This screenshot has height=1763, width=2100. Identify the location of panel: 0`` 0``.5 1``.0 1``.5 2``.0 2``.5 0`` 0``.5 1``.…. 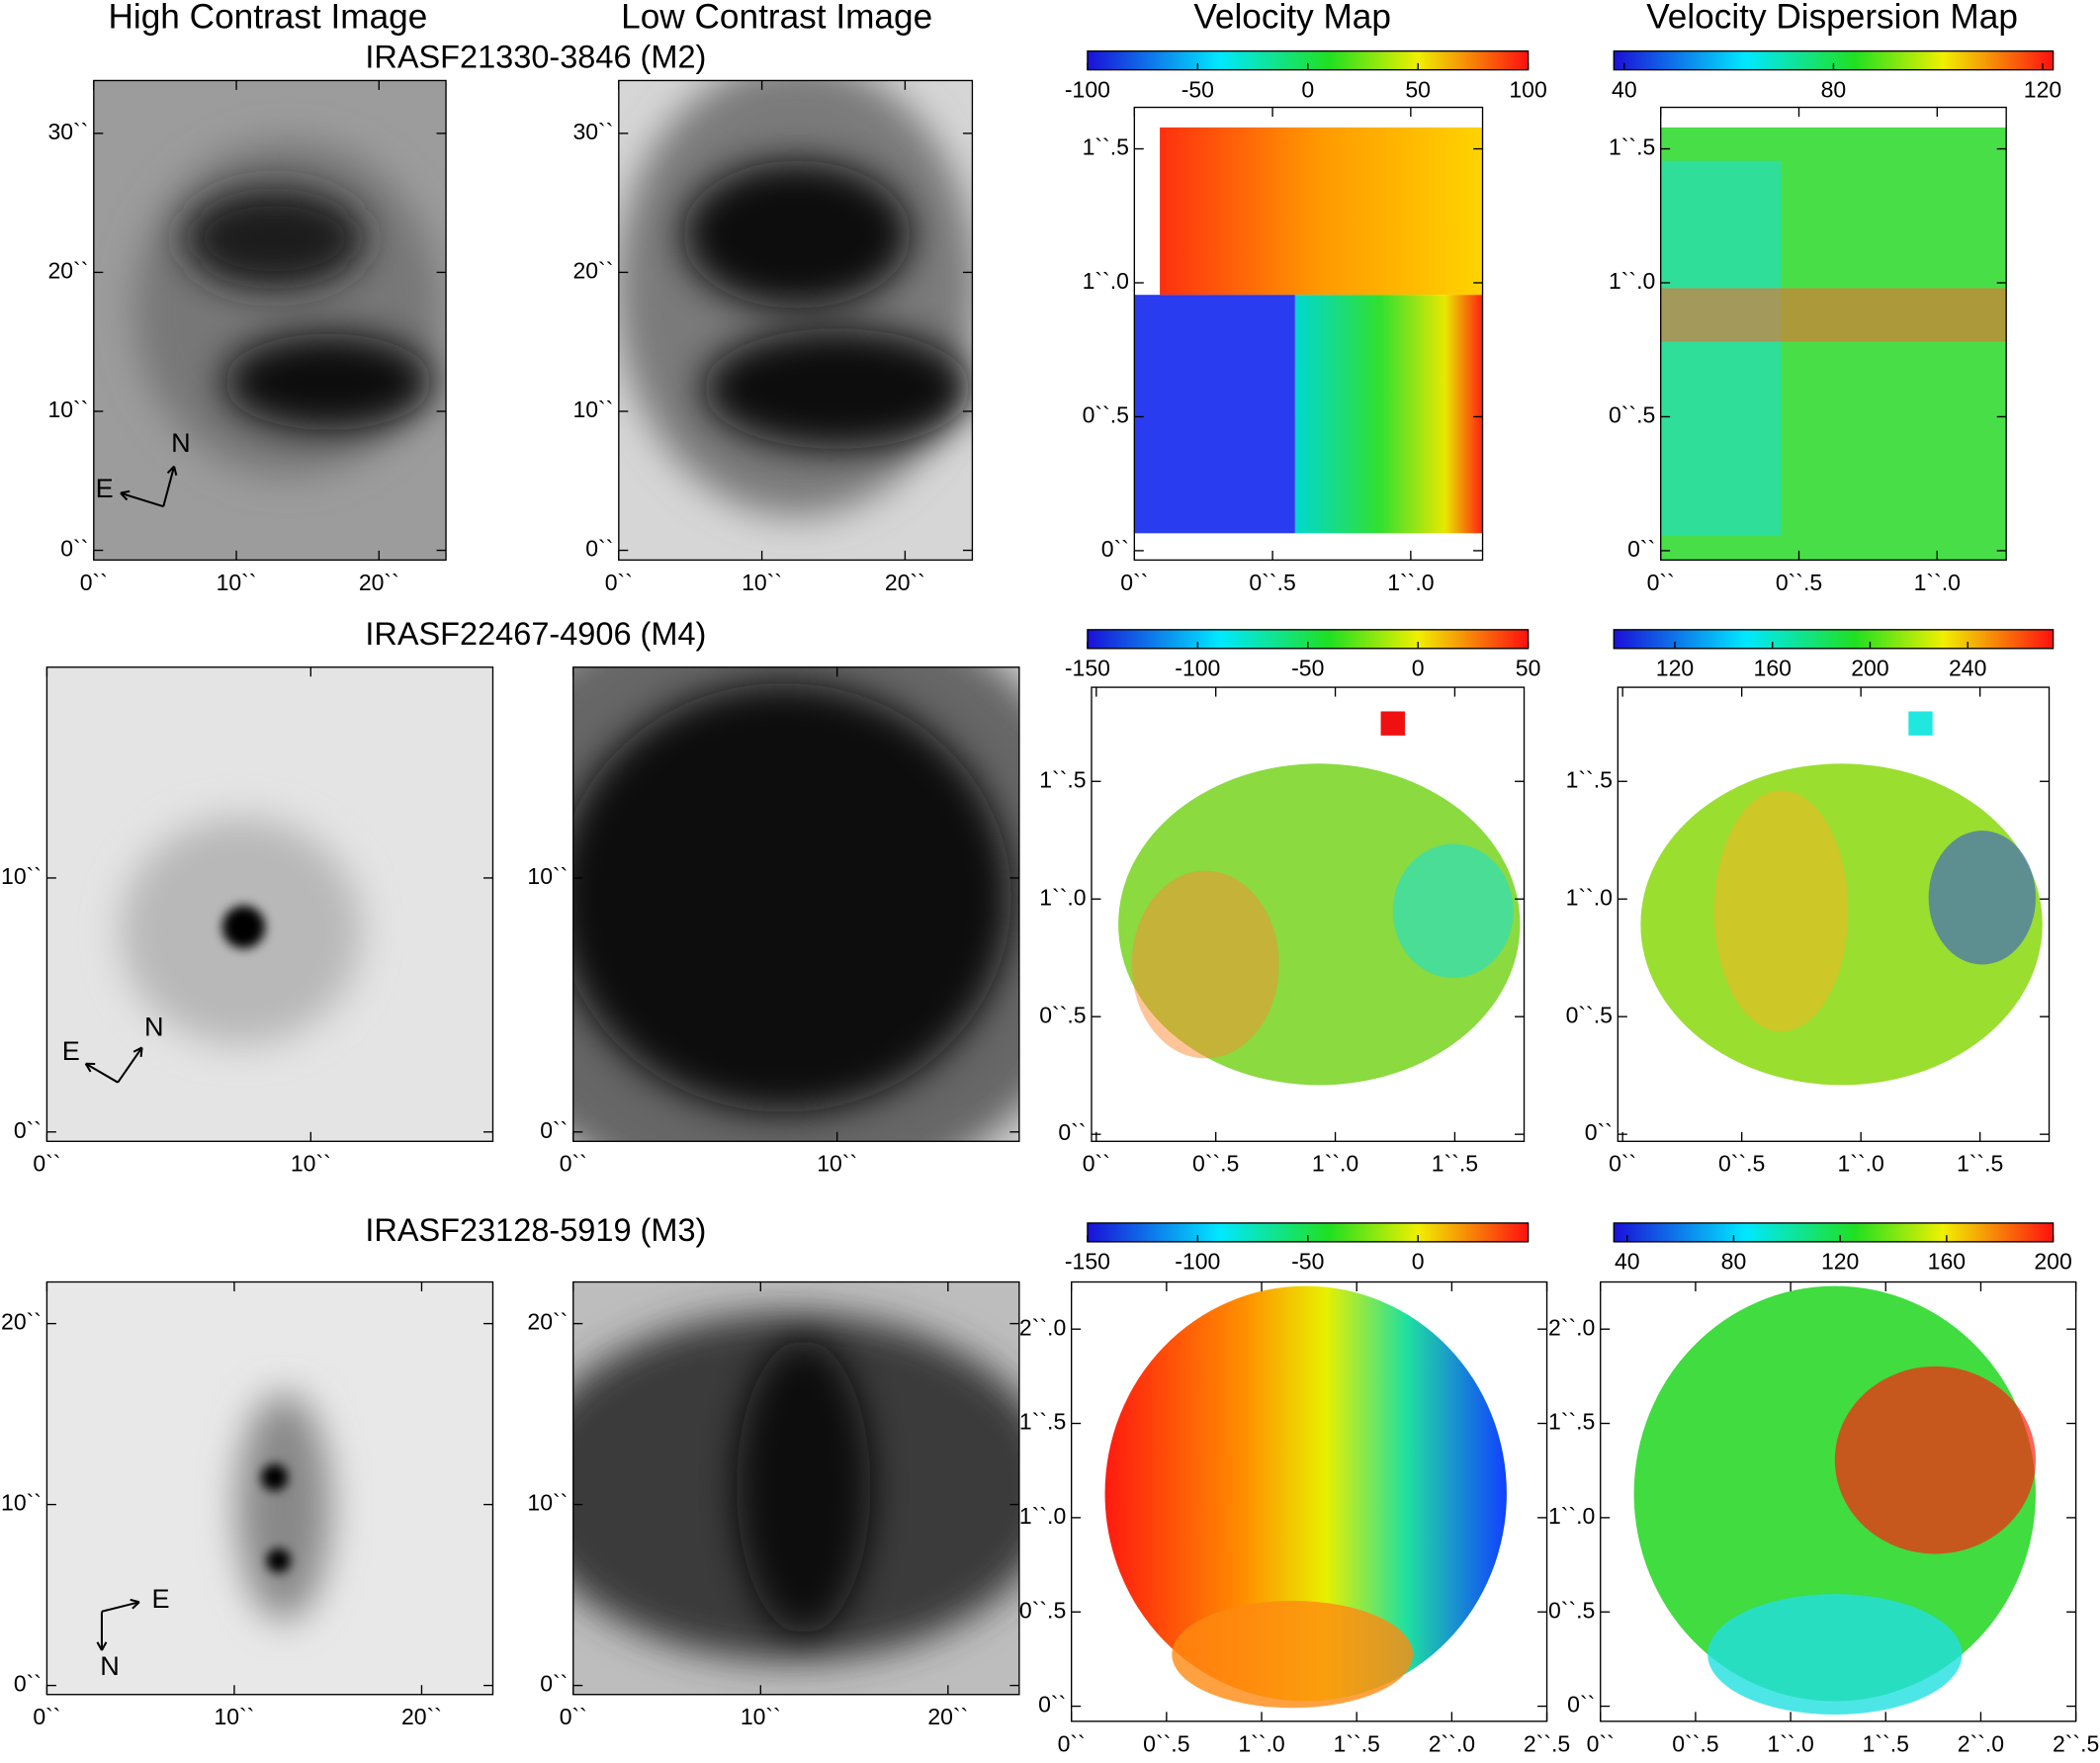
(1823, 1518).